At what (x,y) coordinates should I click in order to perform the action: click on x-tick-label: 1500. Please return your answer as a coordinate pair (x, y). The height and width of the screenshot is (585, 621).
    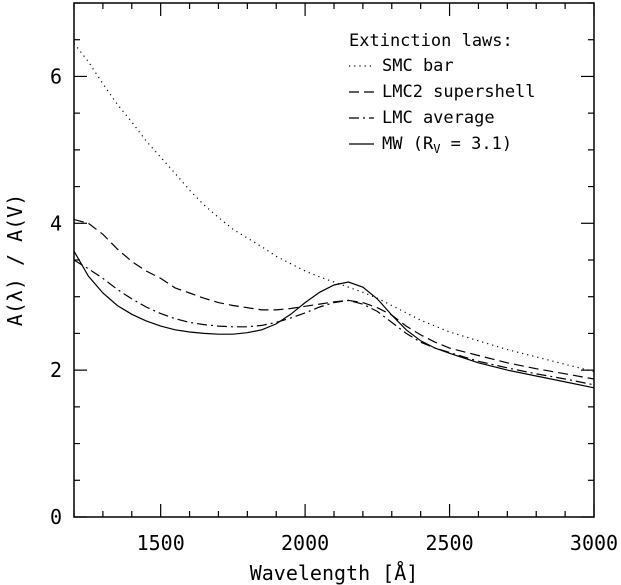
    Looking at the image, I should click on (161, 543).